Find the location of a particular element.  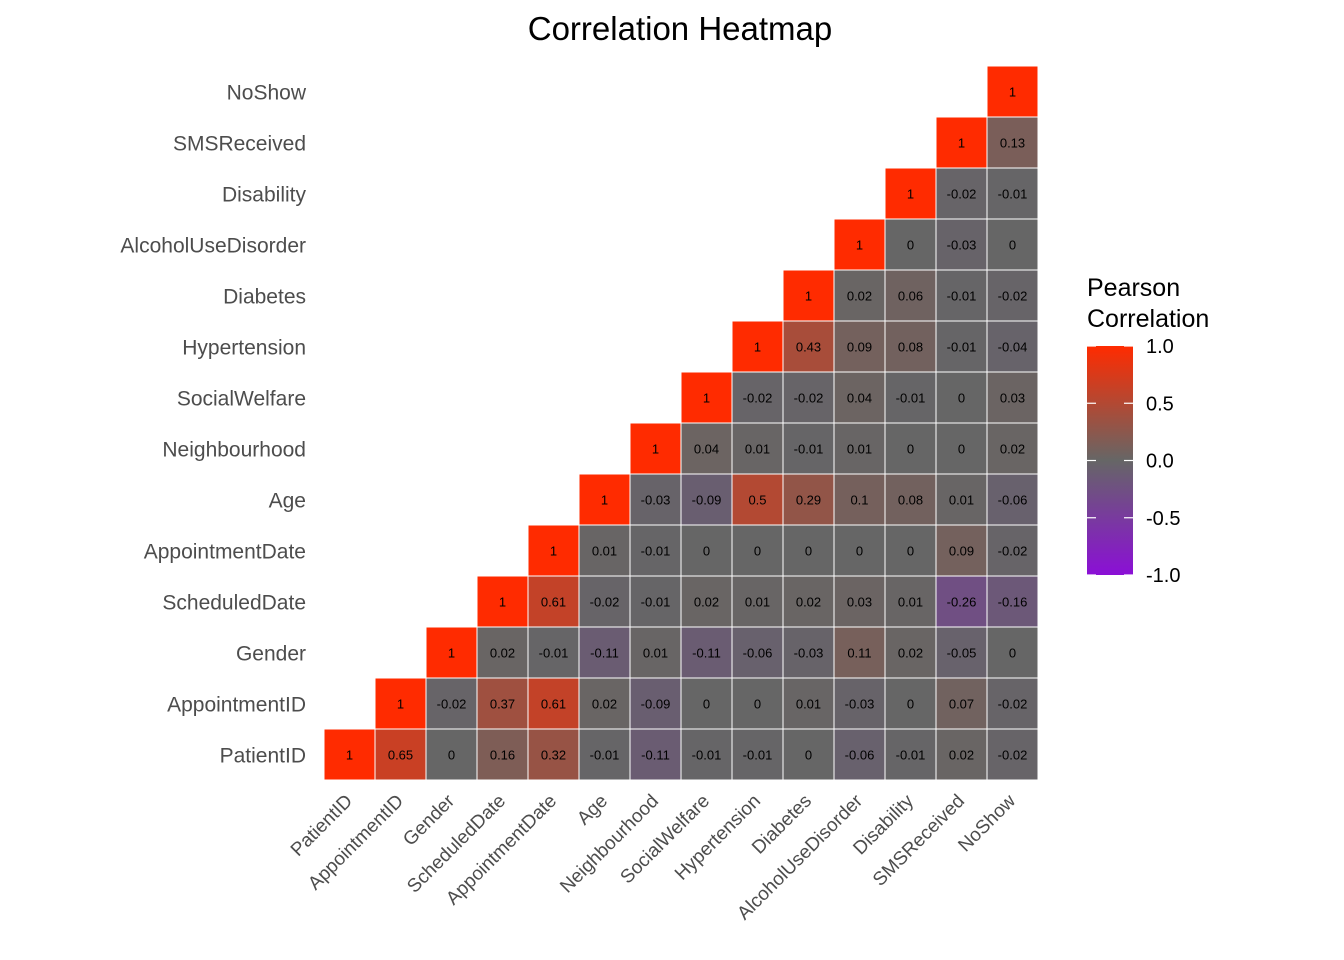

cell-value-label: 0.09 is located at coordinates (961, 551).